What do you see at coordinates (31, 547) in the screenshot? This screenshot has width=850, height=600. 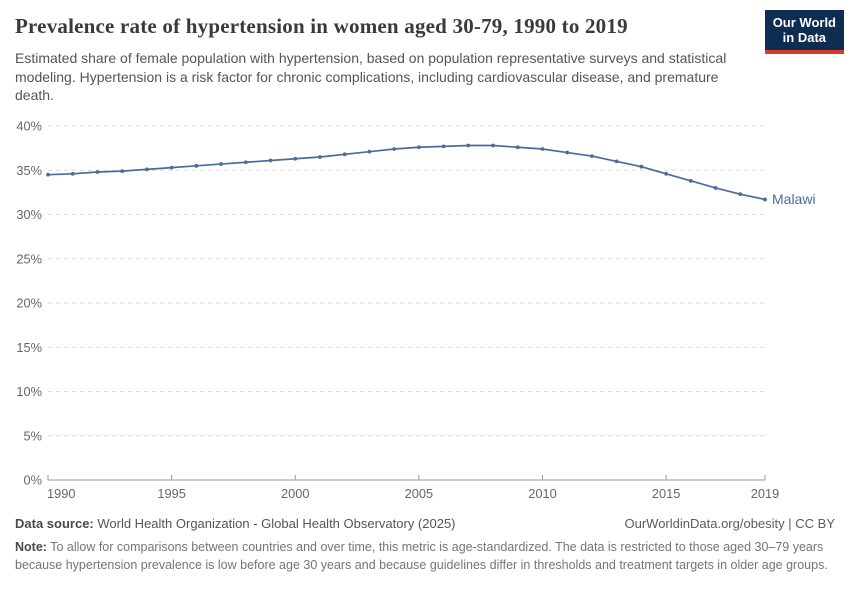 I see `note-label: Note:` at bounding box center [31, 547].